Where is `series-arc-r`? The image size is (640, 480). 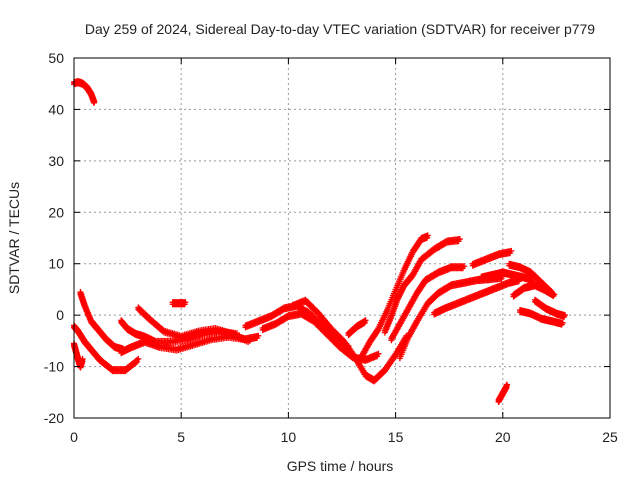
series-arc-r is located at coordinates (492, 258).